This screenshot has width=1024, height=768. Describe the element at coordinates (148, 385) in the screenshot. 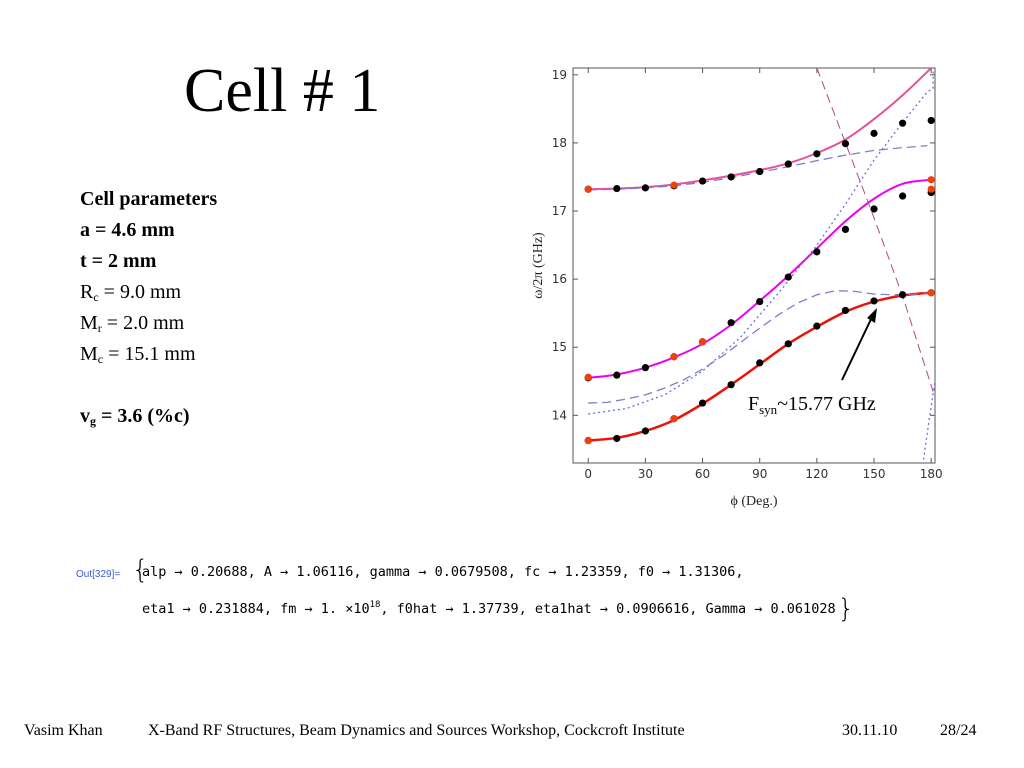

I see `spacer` at that location.